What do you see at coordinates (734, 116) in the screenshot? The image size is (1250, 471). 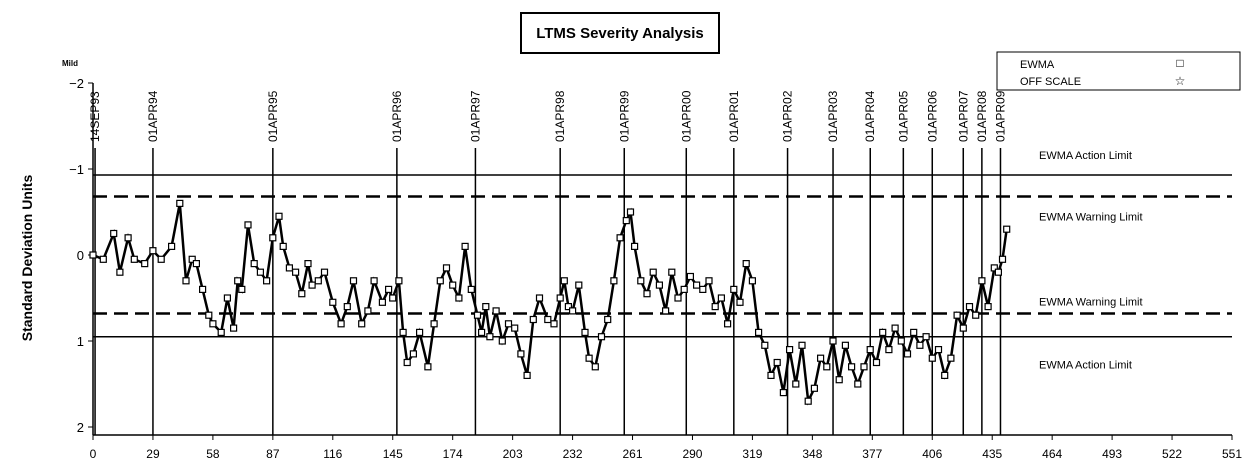 I see `date-marker-label: 01APR01` at bounding box center [734, 116].